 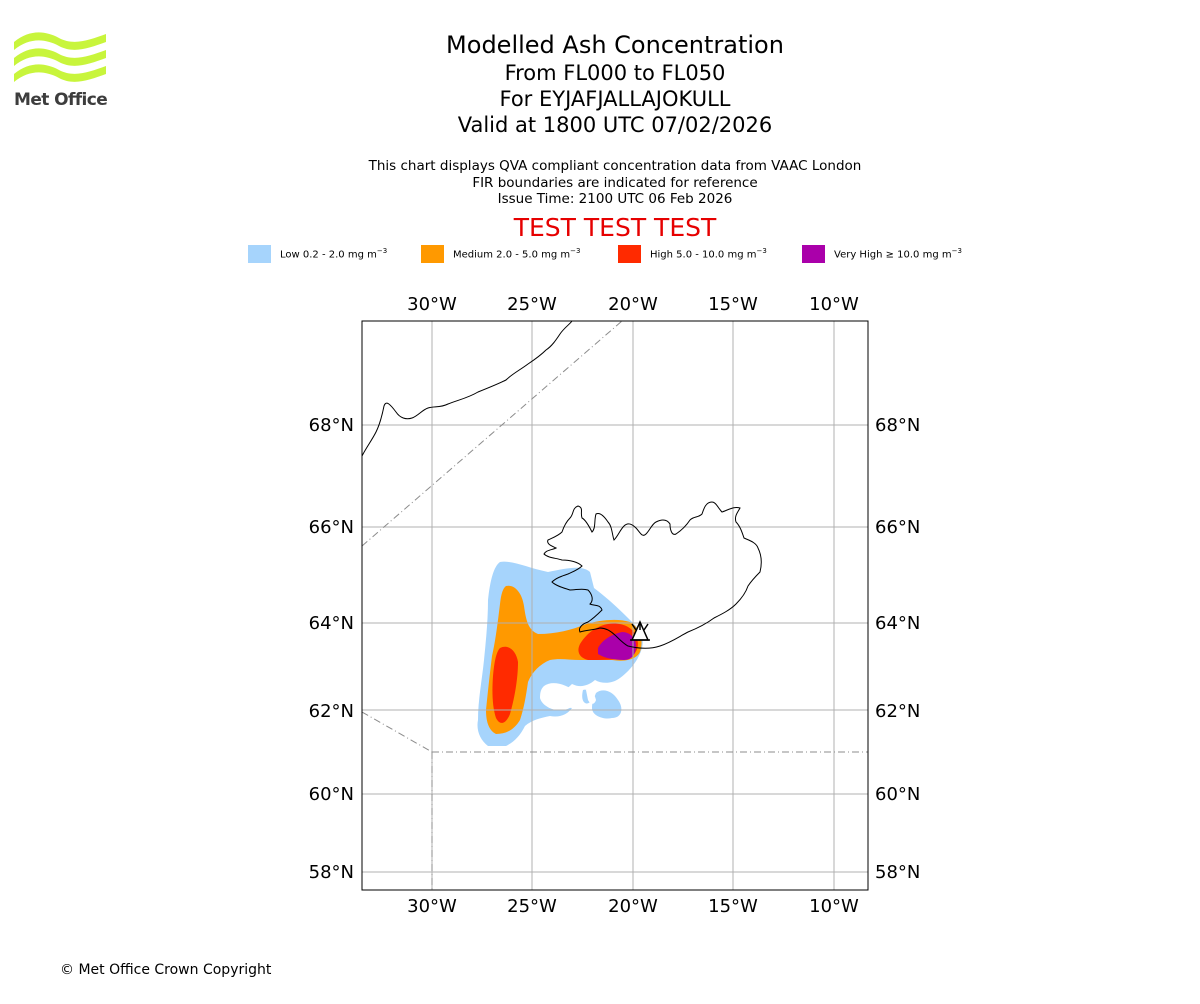 I want to click on legend-label-medium: Medium 2.0 - 5.0 mg m−3, so click(x=517, y=254).